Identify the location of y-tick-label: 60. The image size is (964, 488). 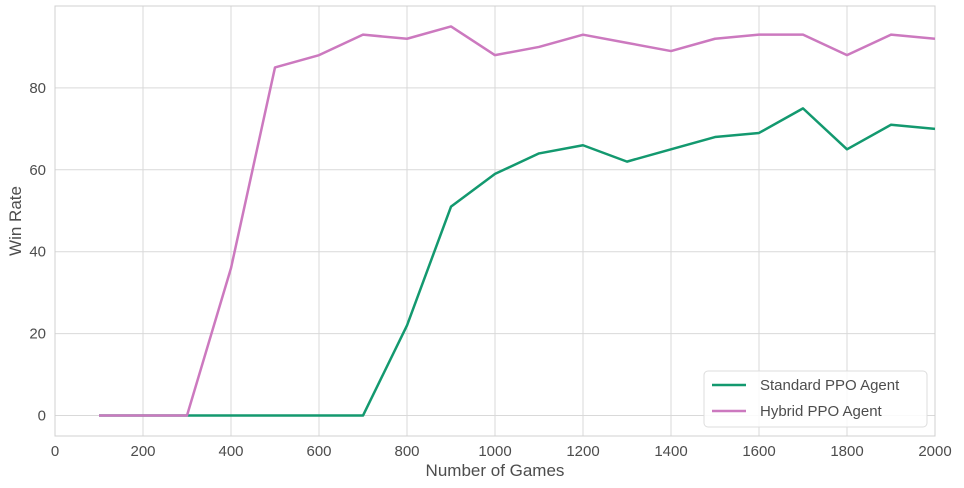
(37, 170).